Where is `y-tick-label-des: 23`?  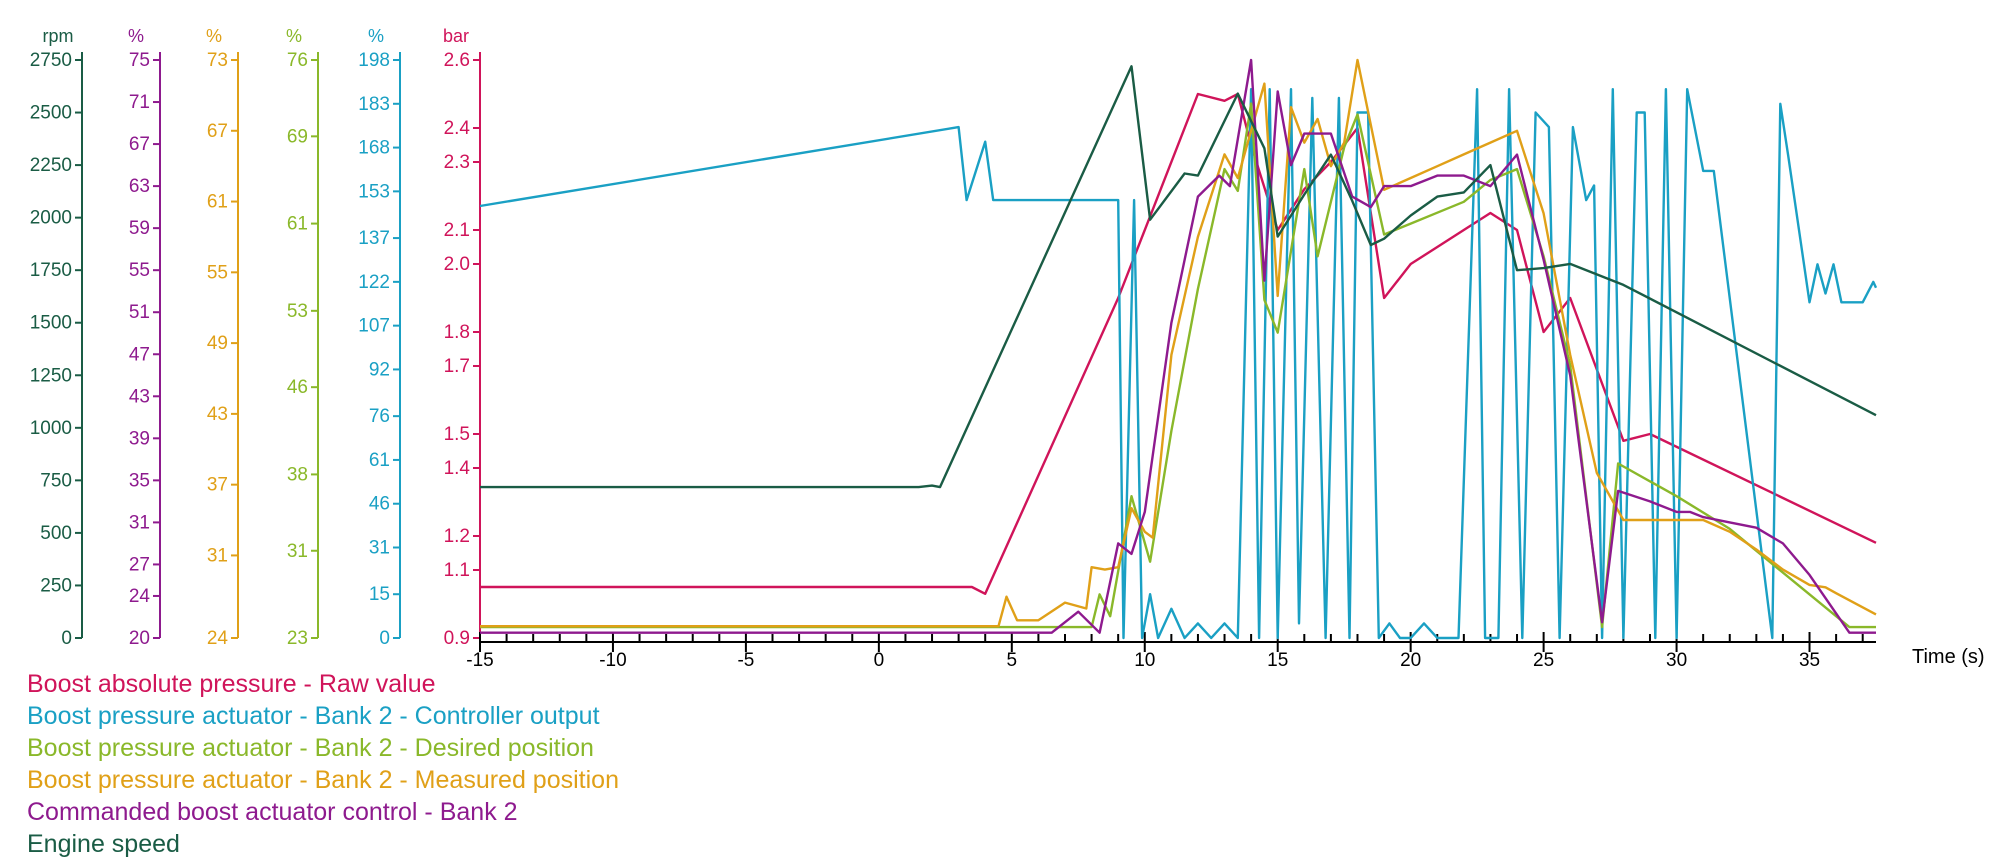 y-tick-label-des: 23 is located at coordinates (297, 638).